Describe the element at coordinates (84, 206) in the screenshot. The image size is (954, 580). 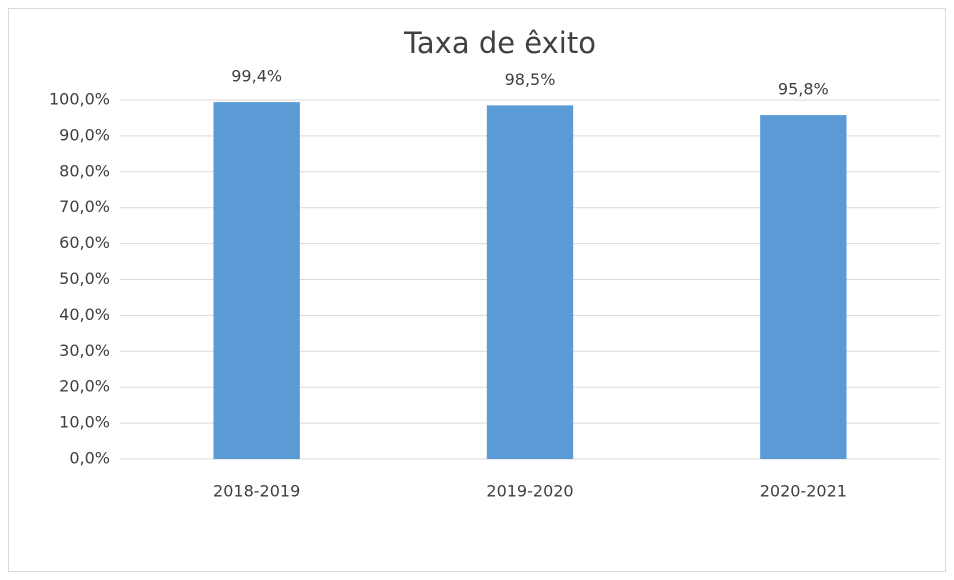
I see `y-tick-label: 70,0%` at that location.